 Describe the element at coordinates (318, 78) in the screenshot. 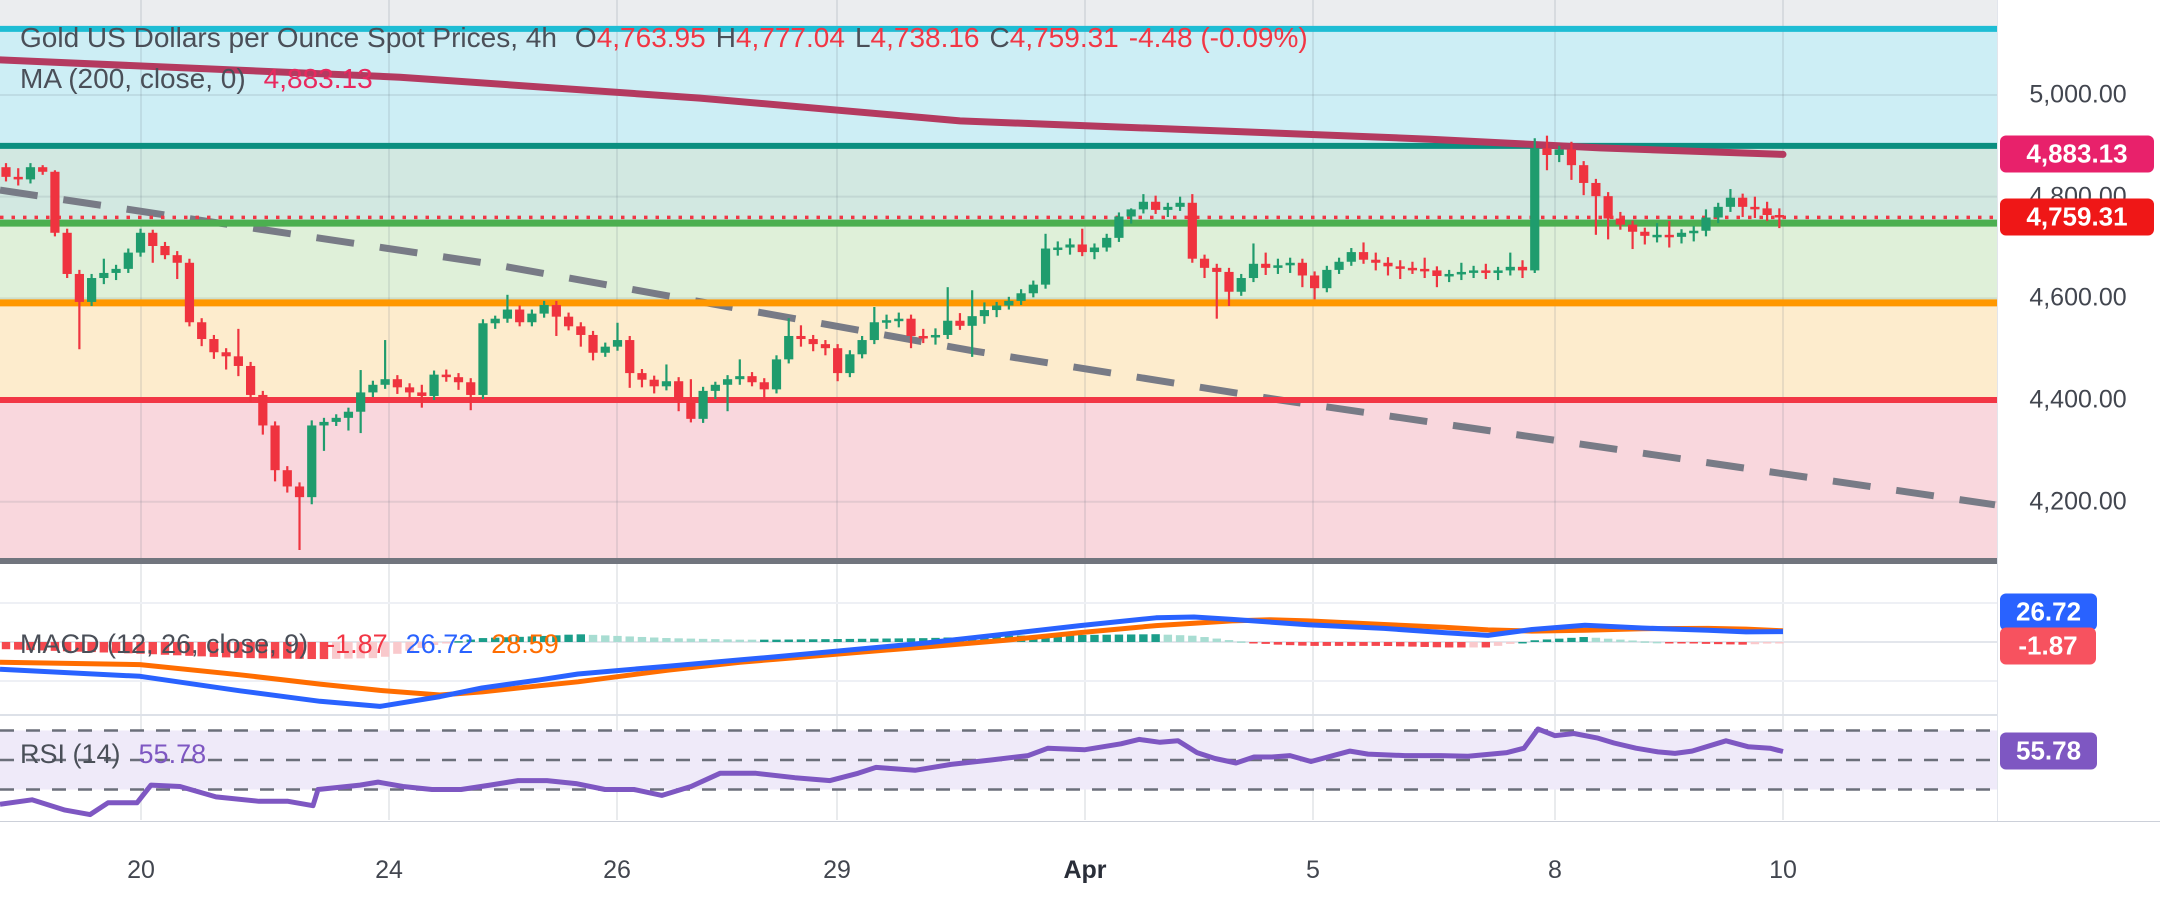

I see `ma-value: 4,883.13` at that location.